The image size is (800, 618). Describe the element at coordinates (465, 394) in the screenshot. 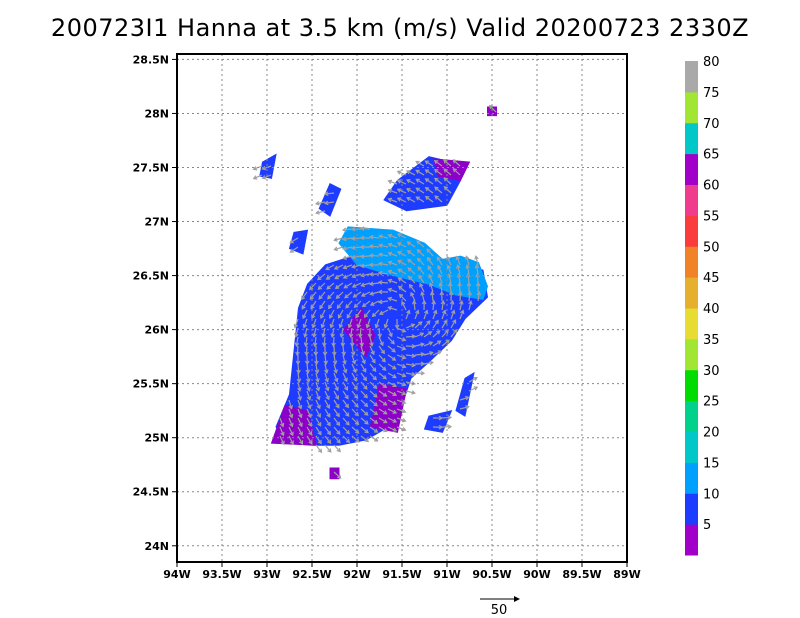

I see `wind-region-blue` at that location.